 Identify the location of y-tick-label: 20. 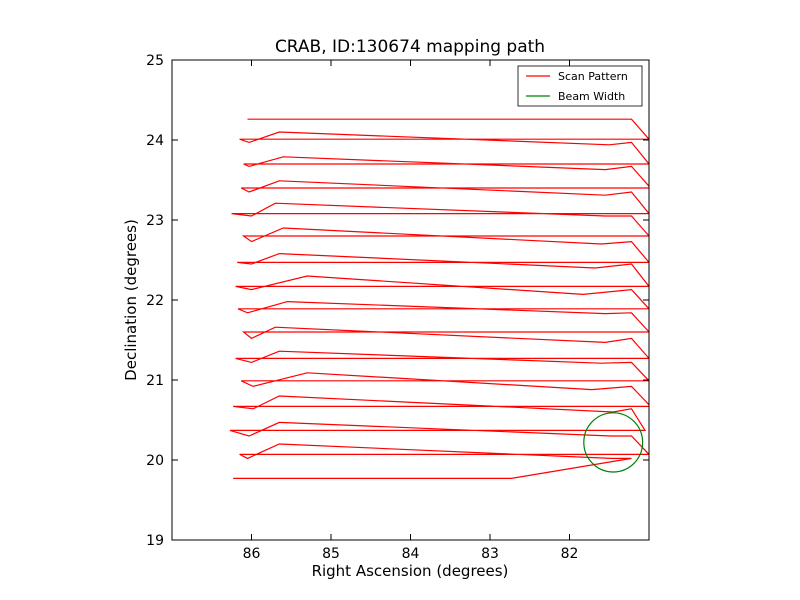
(155, 461).